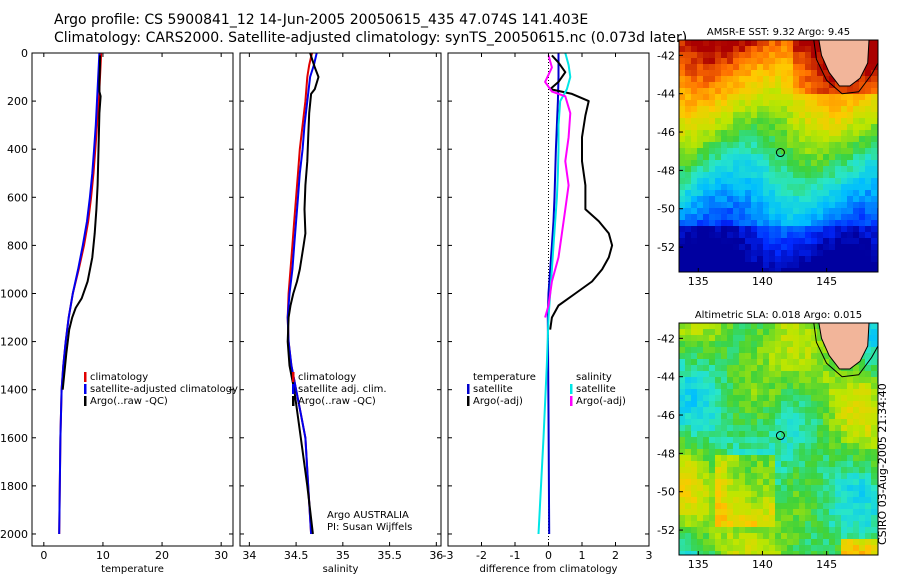 The image size is (900, 580). What do you see at coordinates (221, 555) in the screenshot?
I see `temperature-x-tick-label: 30` at bounding box center [221, 555].